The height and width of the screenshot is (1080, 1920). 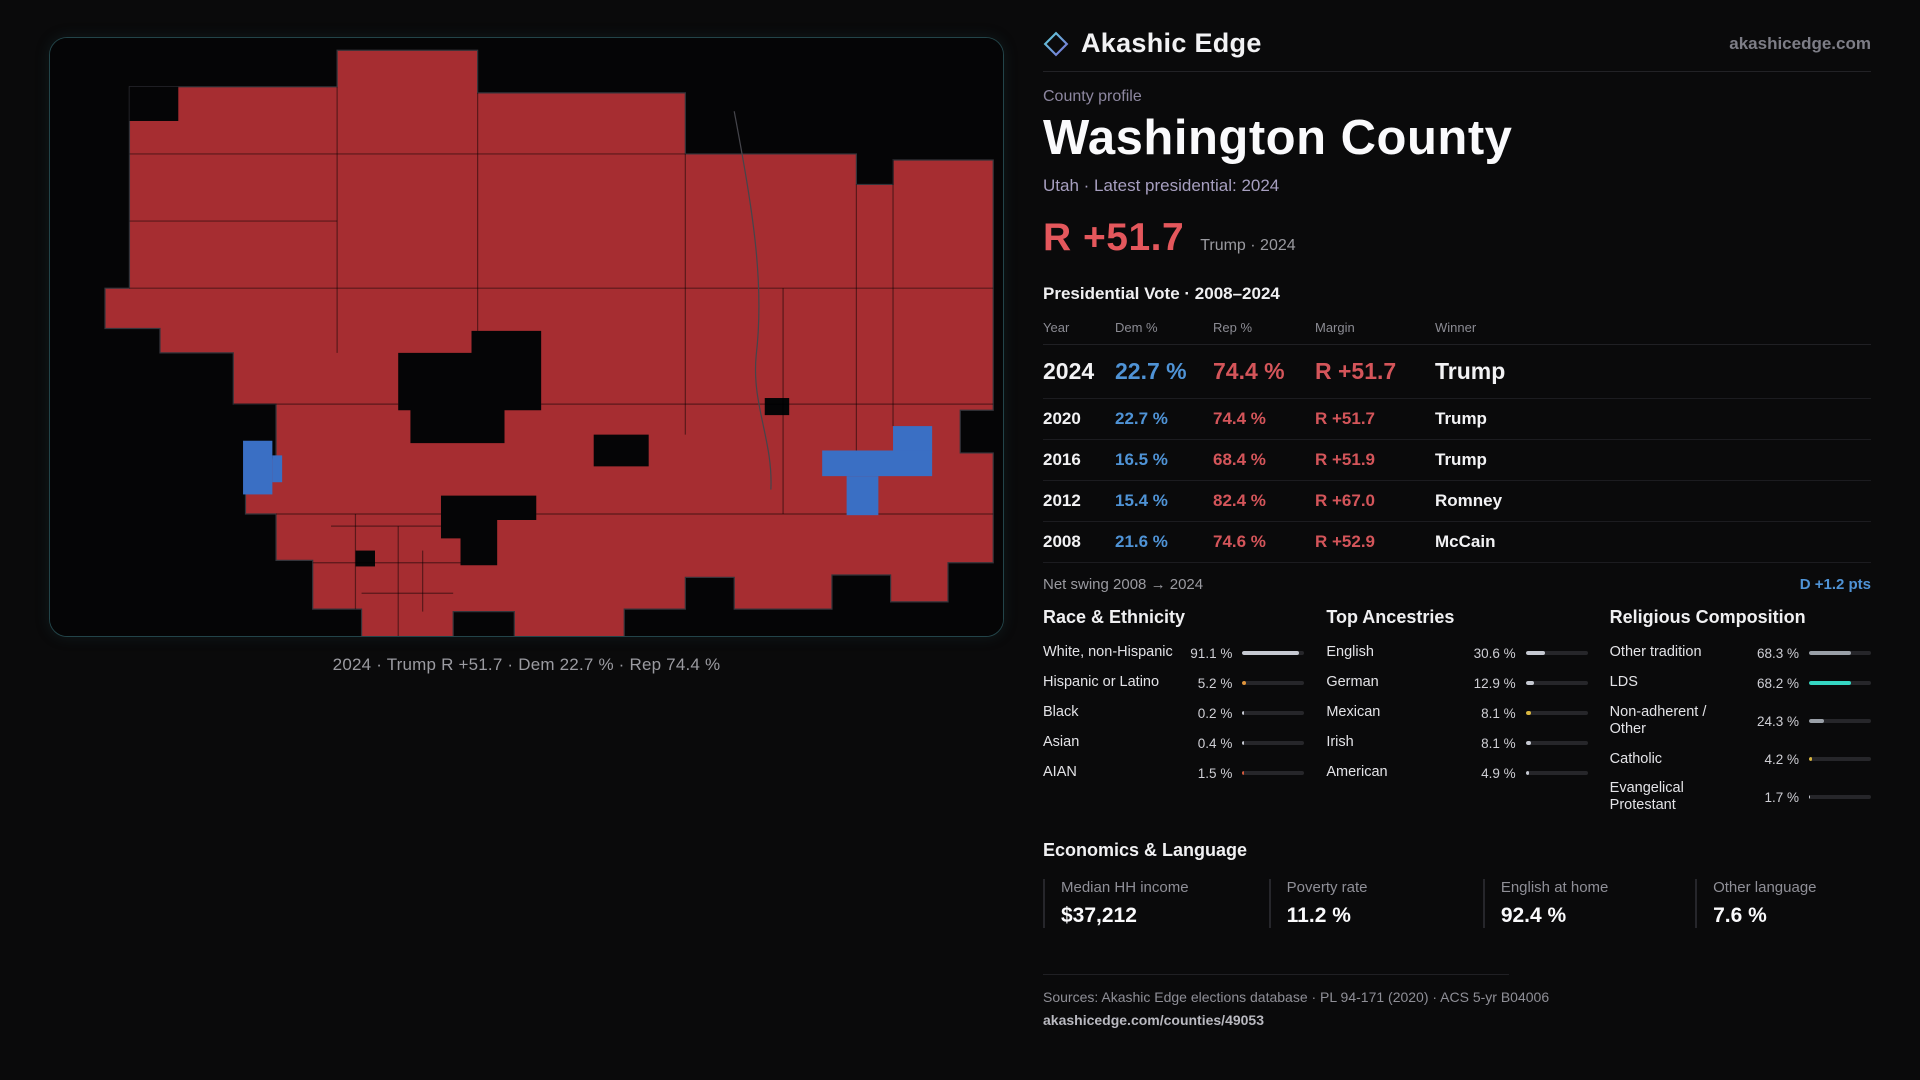 What do you see at coordinates (1457, 653) in the screenshot?
I see `demo-row: English 30.6 %` at bounding box center [1457, 653].